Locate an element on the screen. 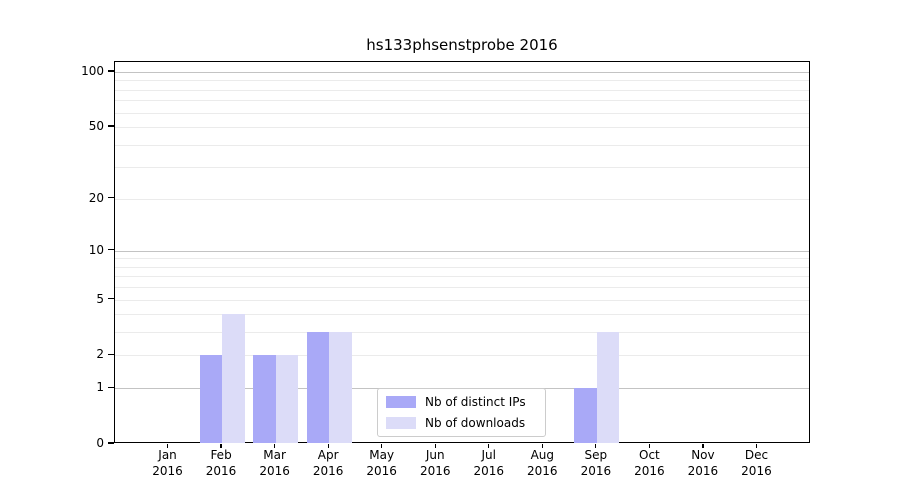 The image size is (900, 500). x-tick-label: Oct 2016 is located at coordinates (649, 463).